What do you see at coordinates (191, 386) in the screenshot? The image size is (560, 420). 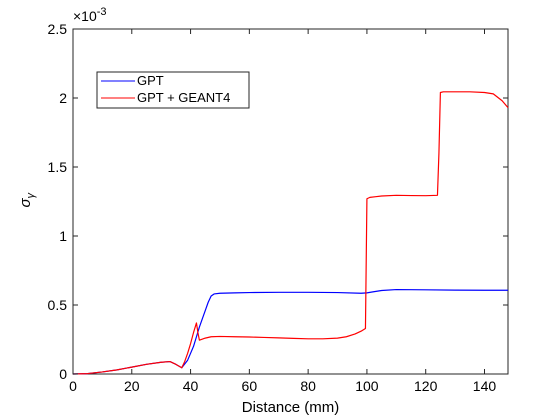 I see `x-tick-label: 40` at bounding box center [191, 386].